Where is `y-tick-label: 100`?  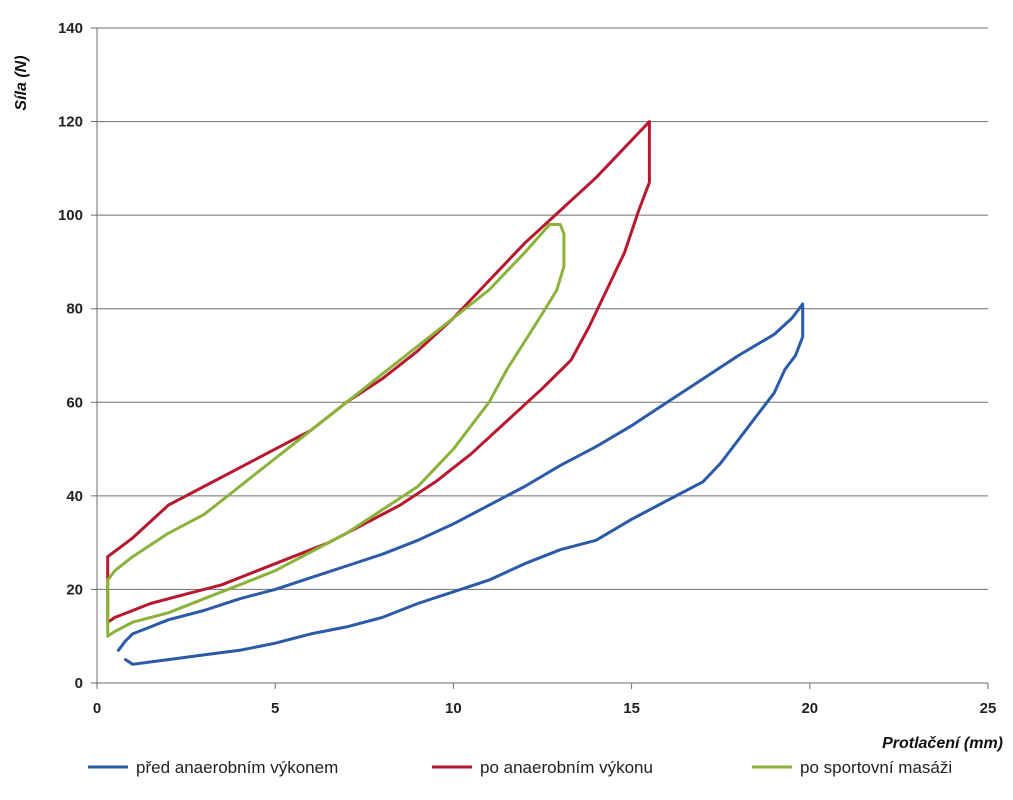
y-tick-label: 100 is located at coordinates (70, 215).